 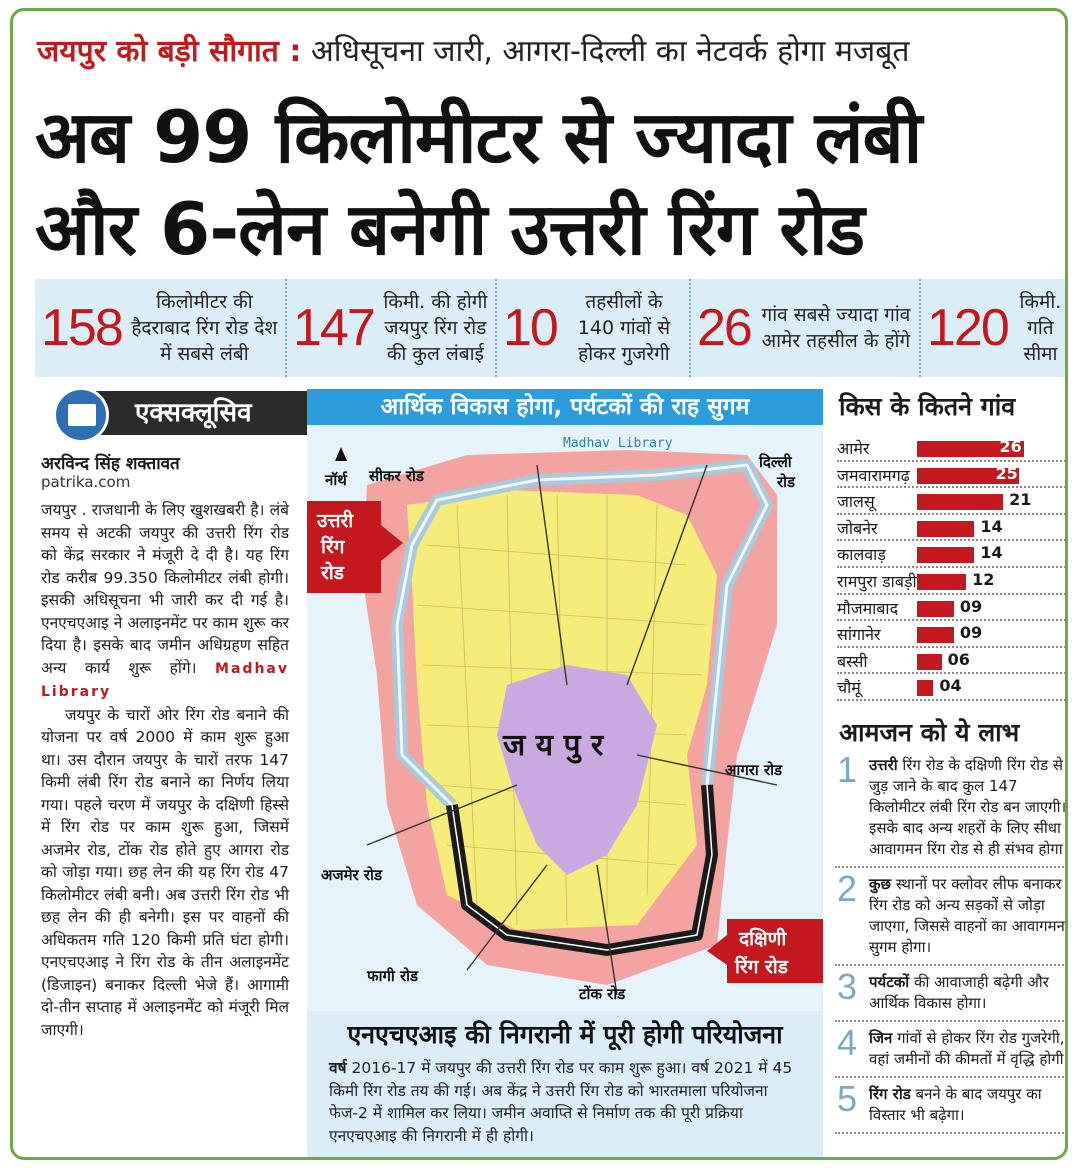 I want to click on author-site: patrika.com, so click(x=86, y=482).